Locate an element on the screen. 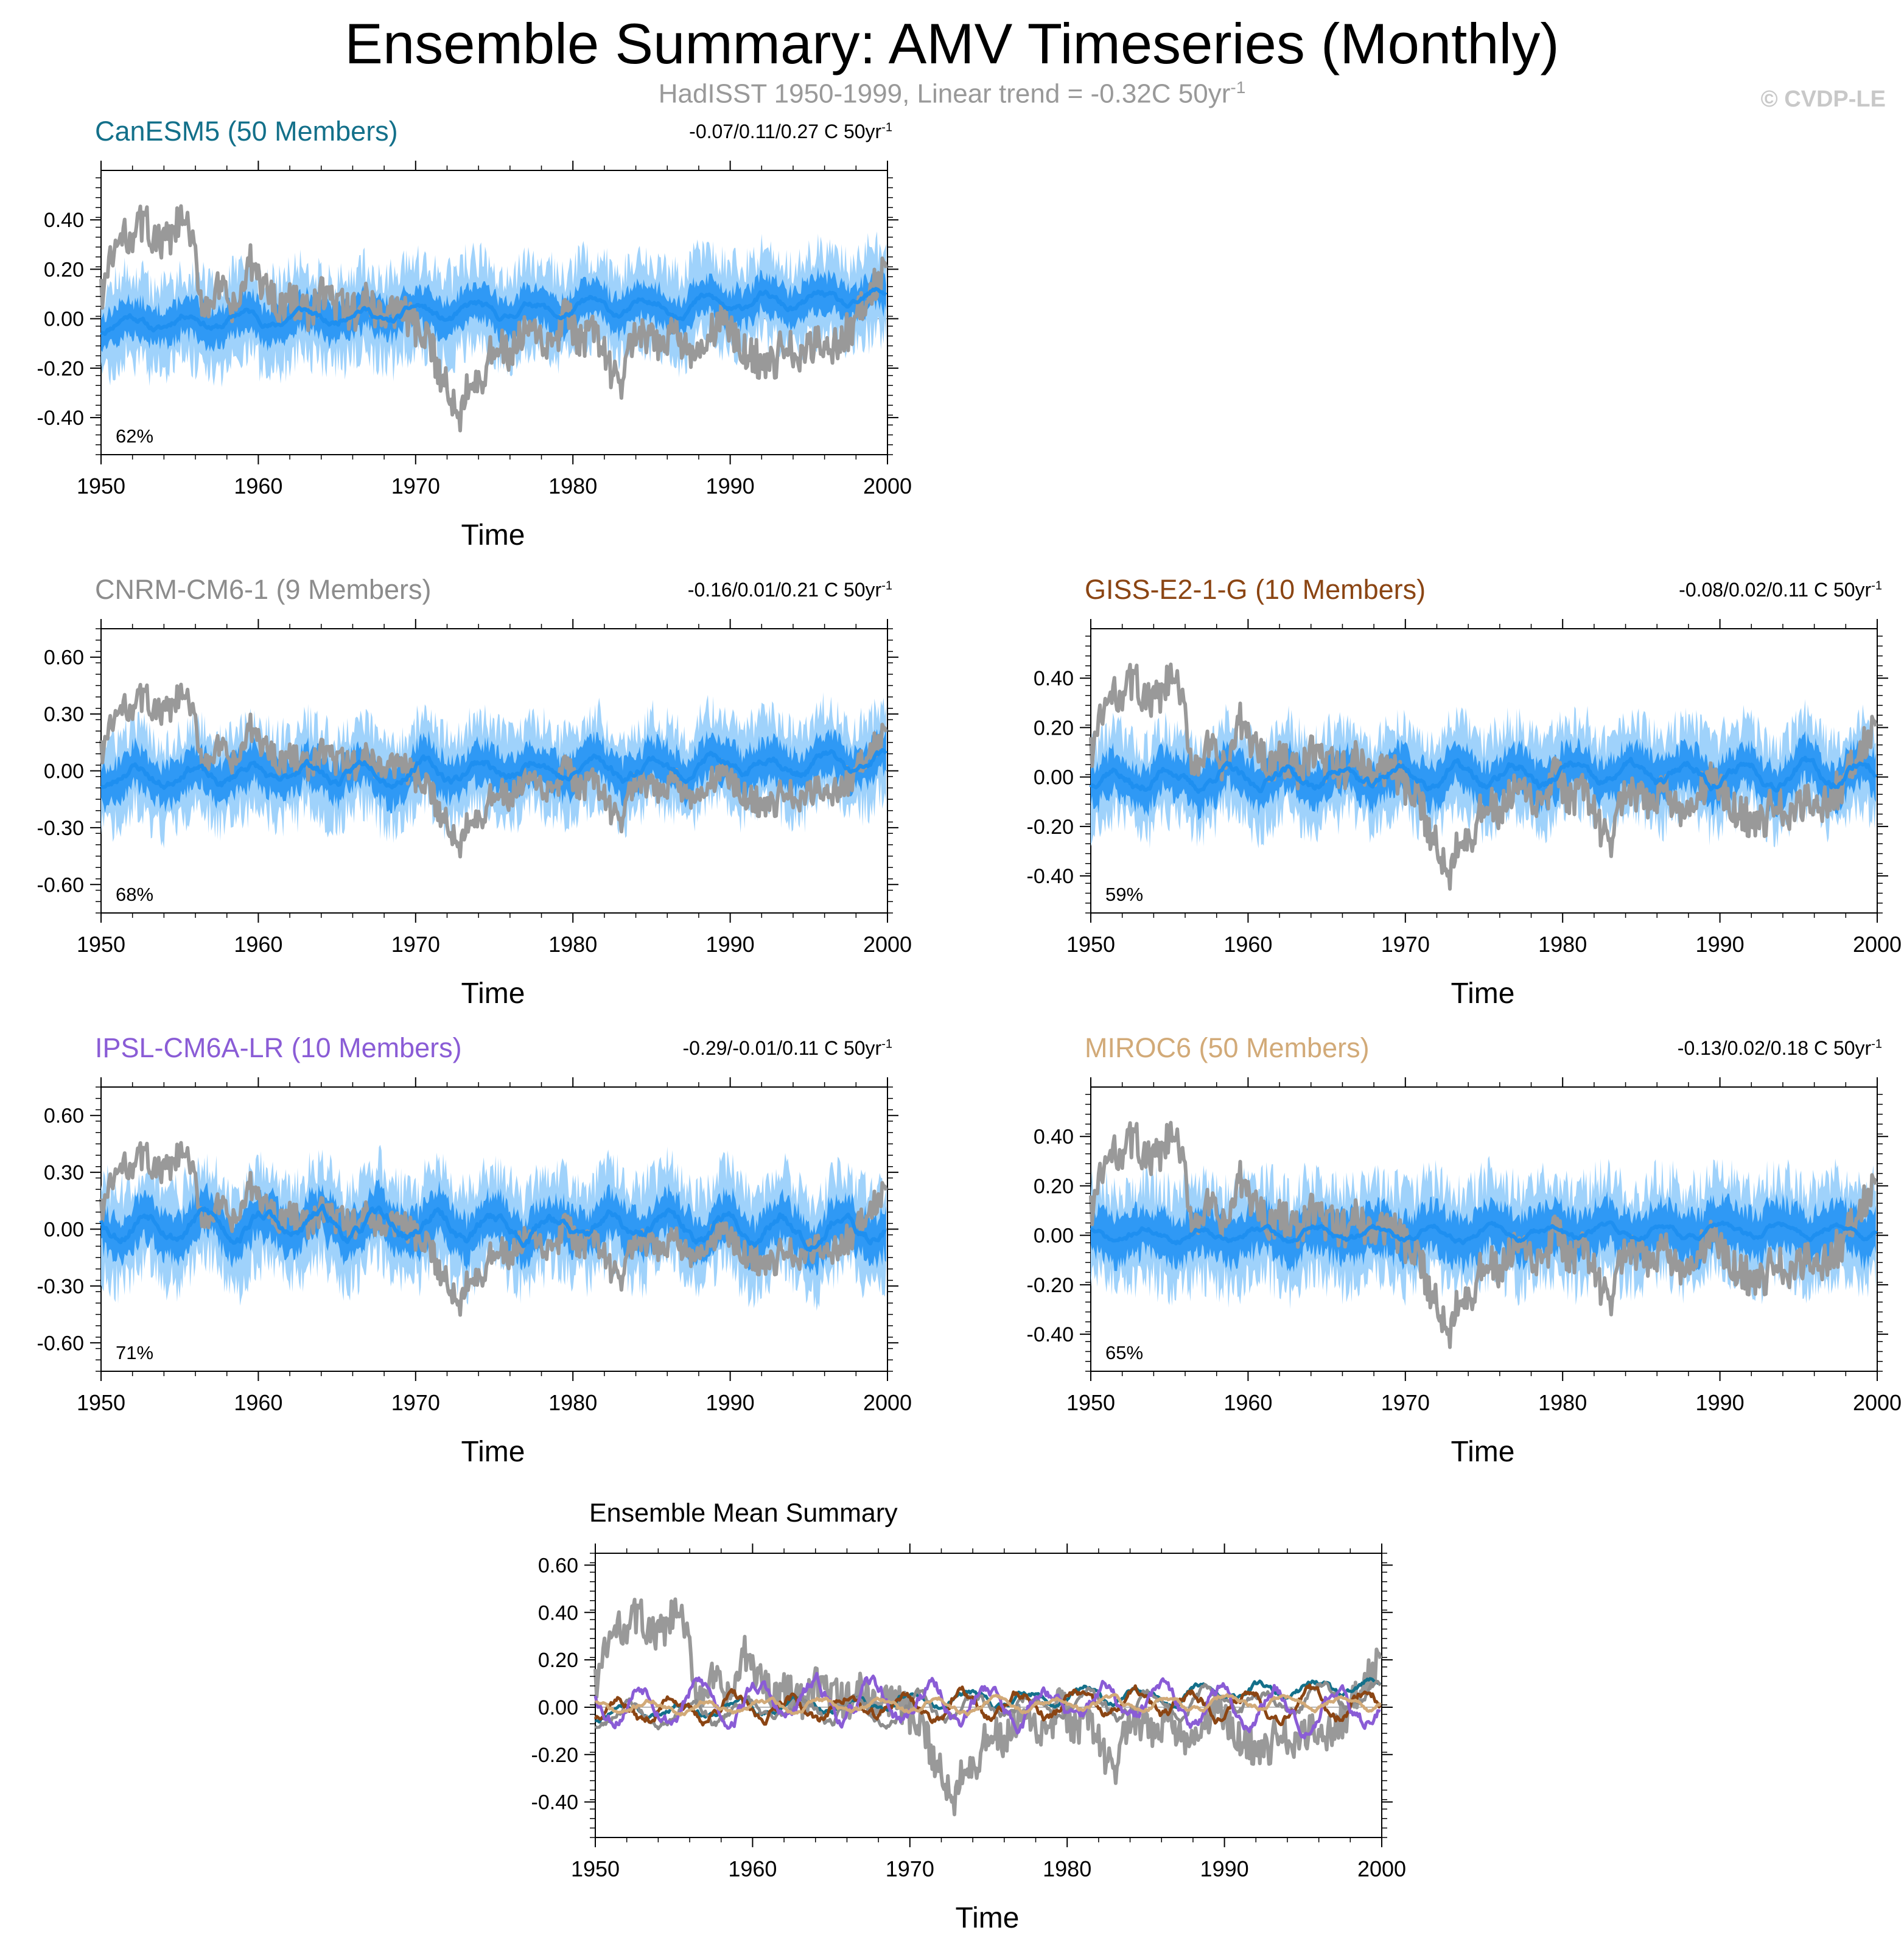 The width and height of the screenshot is (1904, 1944). panel-title-canesm5: CanESM5 (50 Members) is located at coordinates (247, 131).